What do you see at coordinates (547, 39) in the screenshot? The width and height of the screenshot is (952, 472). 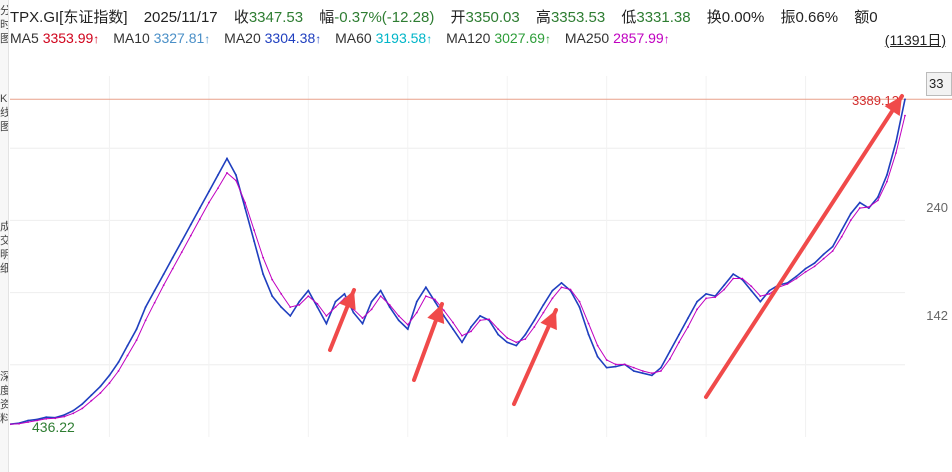 I see `ma120-arrow-icon: ↑` at bounding box center [547, 39].